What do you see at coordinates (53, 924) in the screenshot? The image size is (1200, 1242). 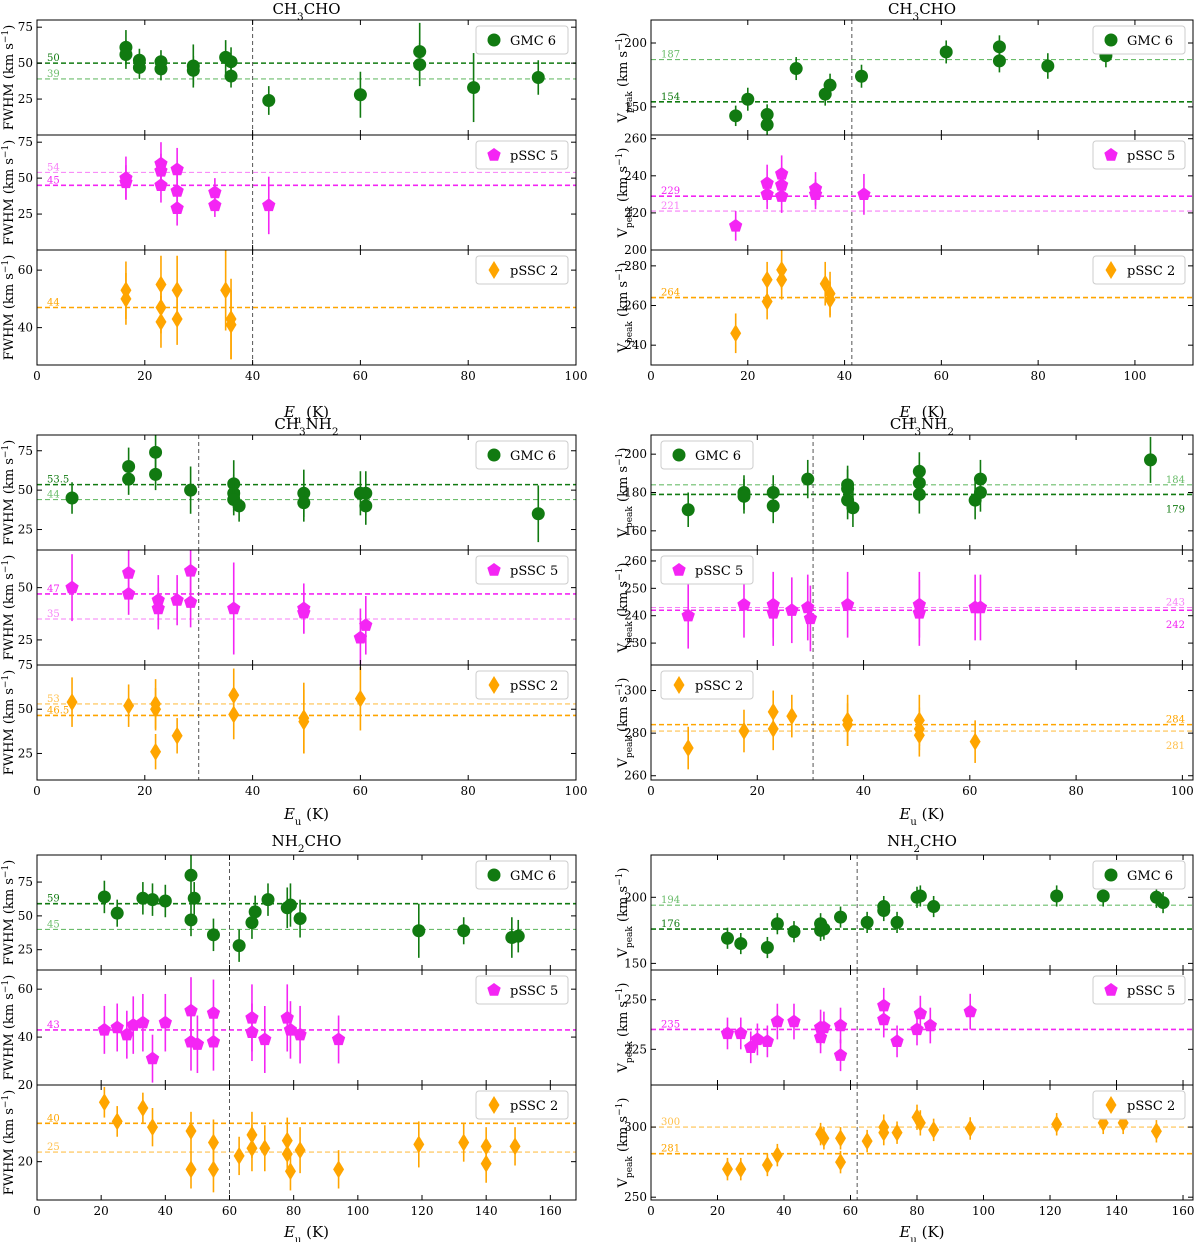 I see `reference-value: 45` at bounding box center [53, 924].